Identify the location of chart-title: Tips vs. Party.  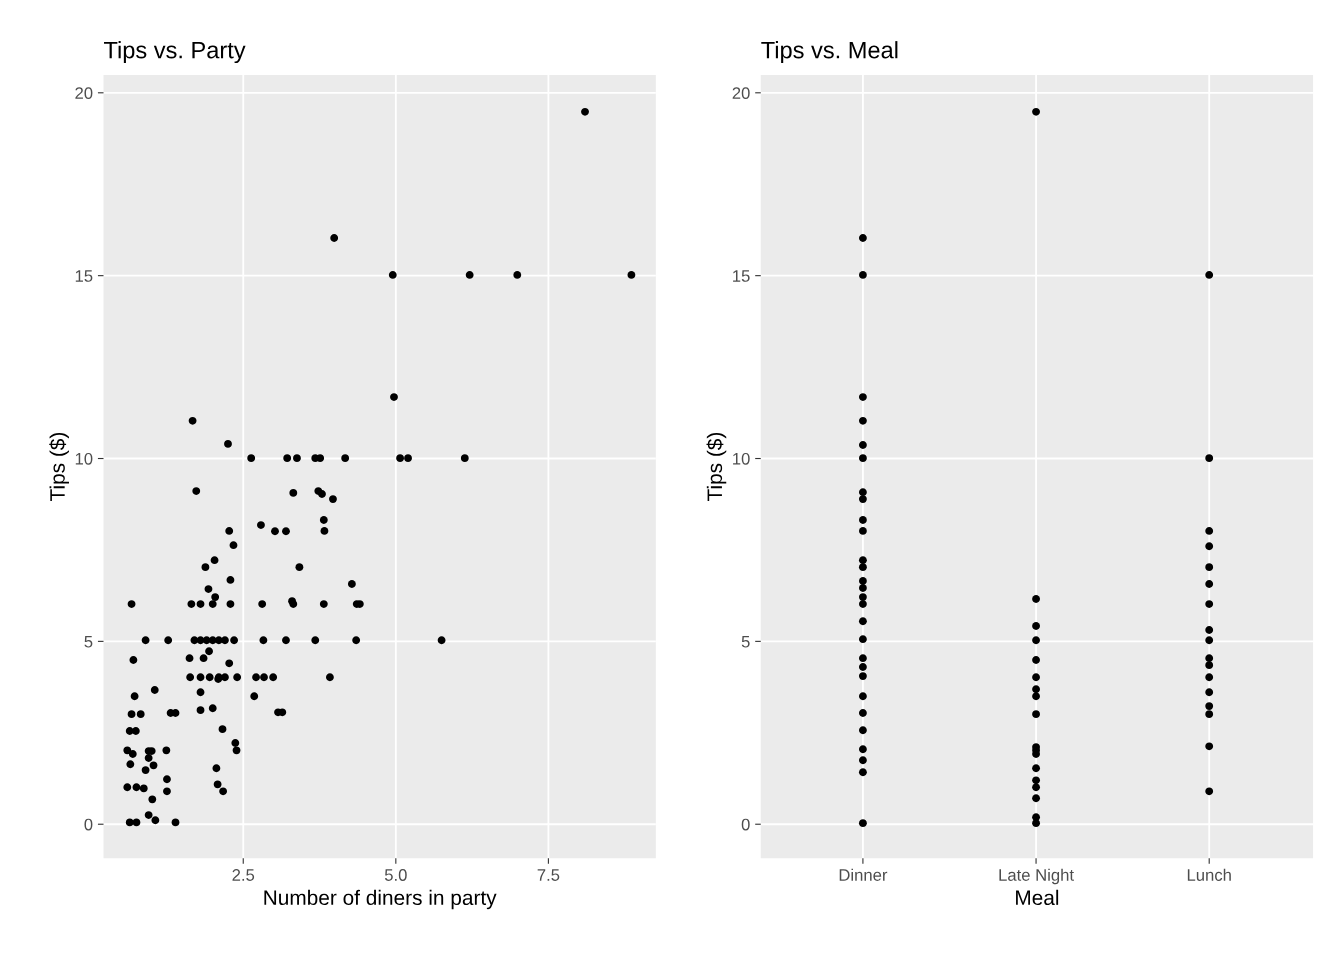
(175, 52).